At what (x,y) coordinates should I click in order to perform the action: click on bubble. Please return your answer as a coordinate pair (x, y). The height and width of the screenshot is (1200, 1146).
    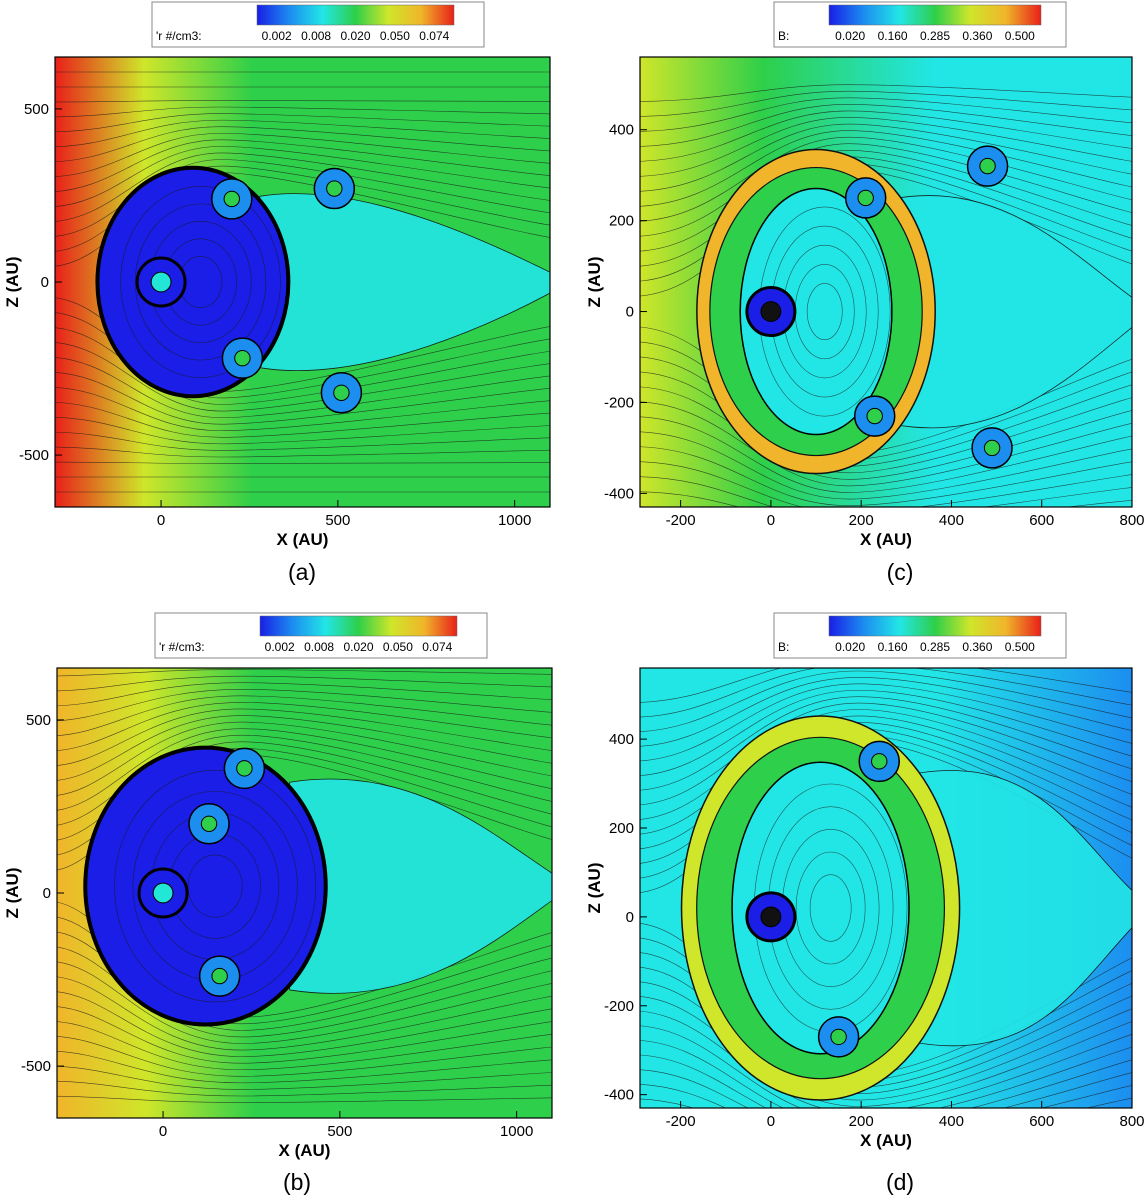
    Looking at the image, I should click on (820, 908).